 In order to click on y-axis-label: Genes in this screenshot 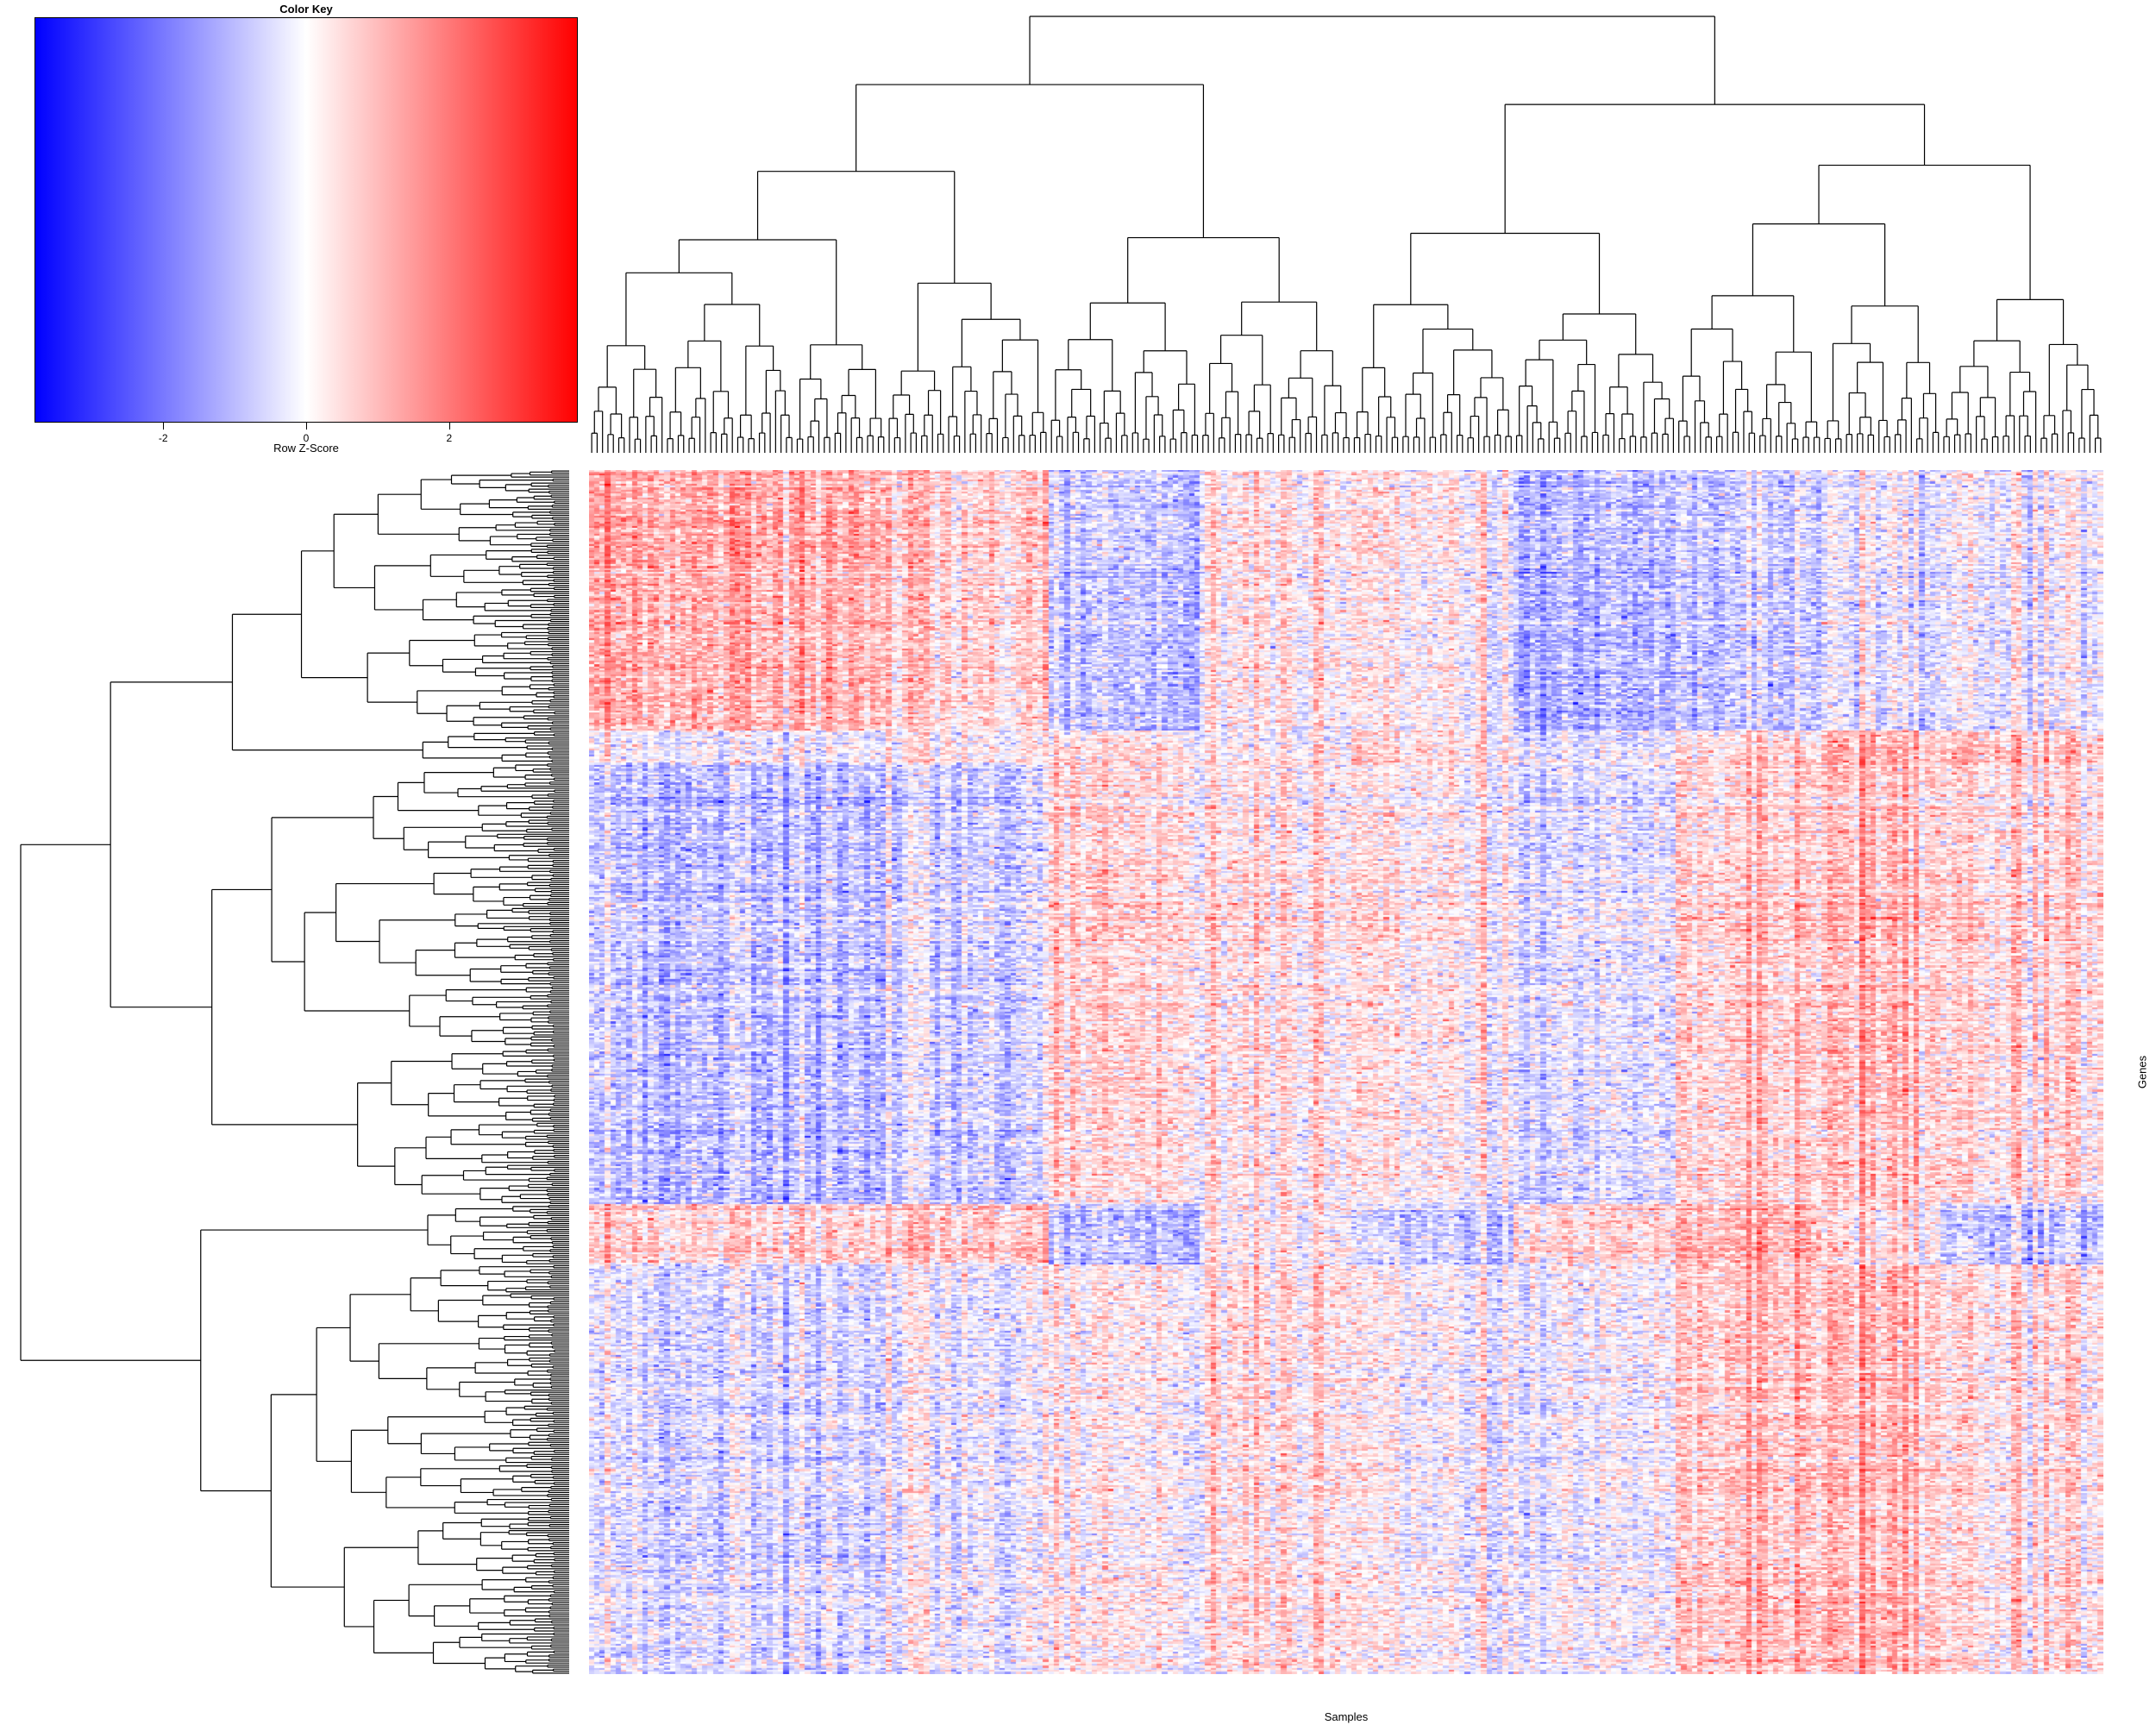, I will do `click(2142, 1072)`.